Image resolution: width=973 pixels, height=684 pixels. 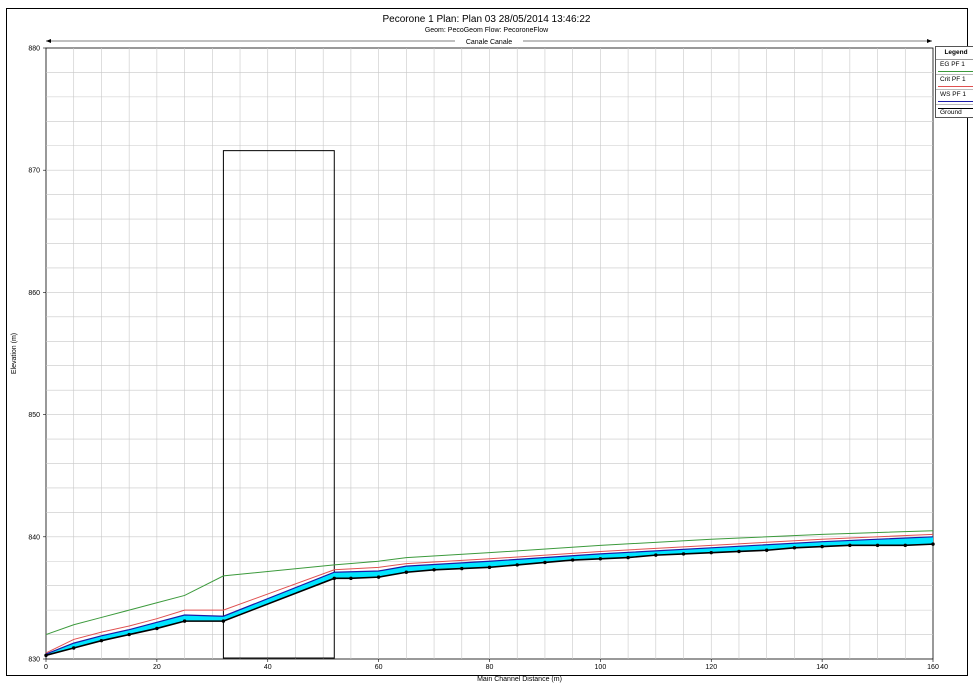 I want to click on structure-box, so click(x=278, y=404).